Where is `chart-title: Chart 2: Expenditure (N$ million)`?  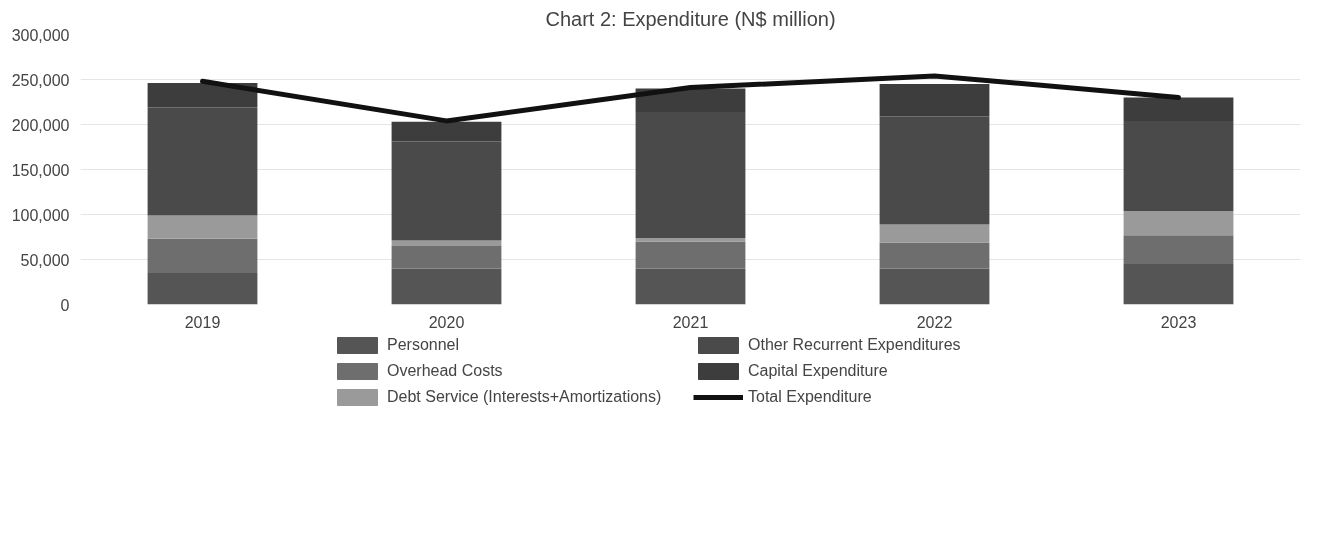 chart-title: Chart 2: Expenditure (N$ million) is located at coordinates (690, 18).